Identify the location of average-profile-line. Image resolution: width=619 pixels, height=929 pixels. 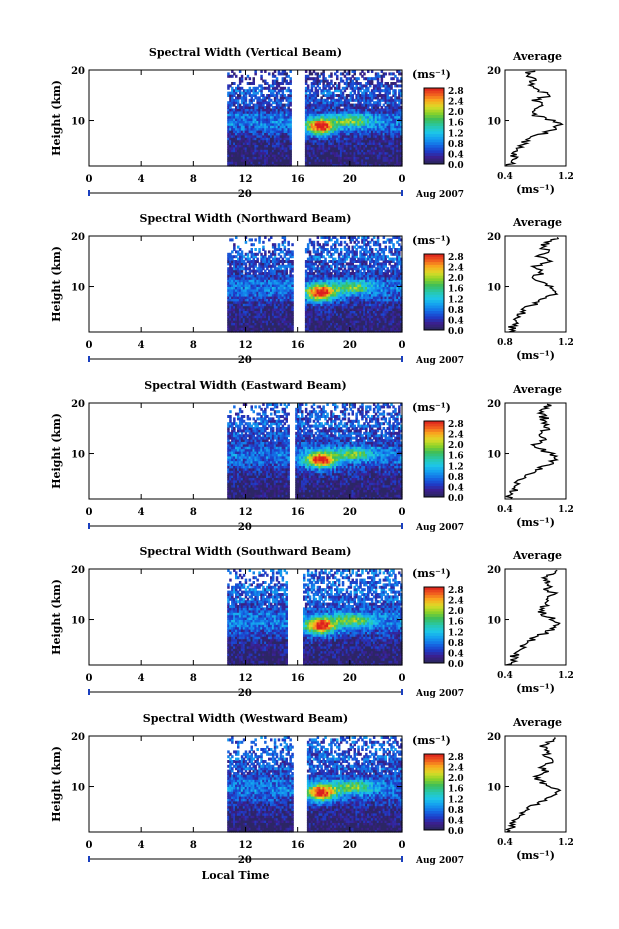
(534, 118).